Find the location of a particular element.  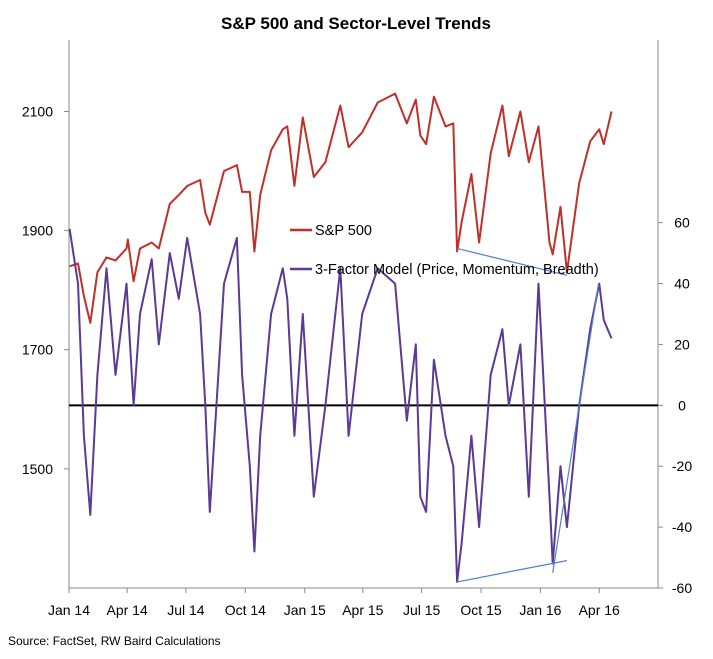

x-tick-label: Jul 15 is located at coordinates (422, 610).